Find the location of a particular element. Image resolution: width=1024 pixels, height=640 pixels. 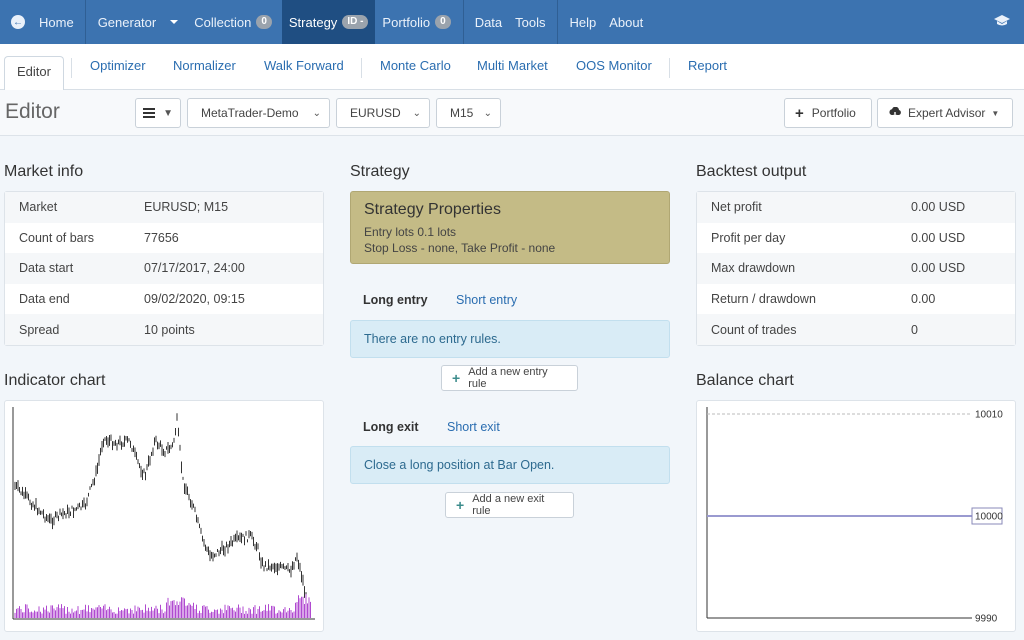

y-tick-label-mid: 10000 is located at coordinates (989, 517).